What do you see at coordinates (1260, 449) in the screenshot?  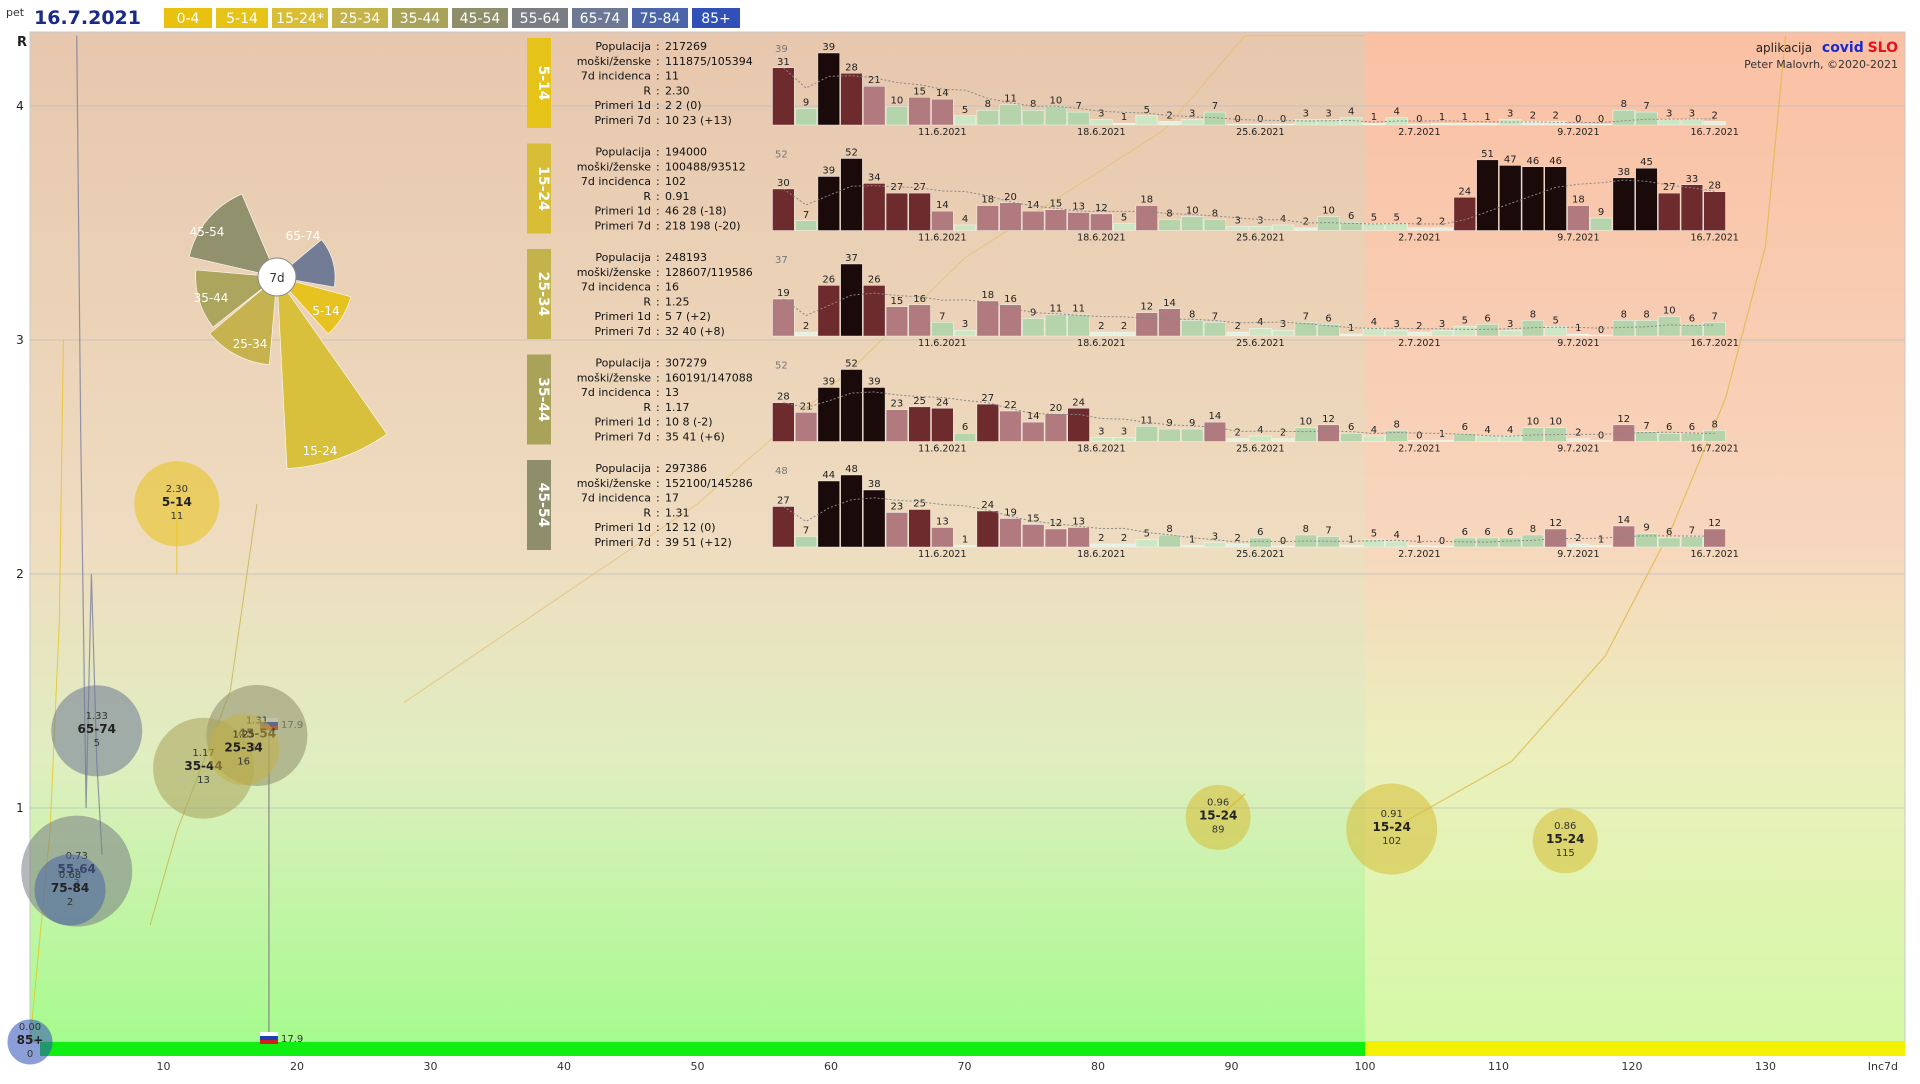 I see `date-tick-label: 25.6.2021` at bounding box center [1260, 449].